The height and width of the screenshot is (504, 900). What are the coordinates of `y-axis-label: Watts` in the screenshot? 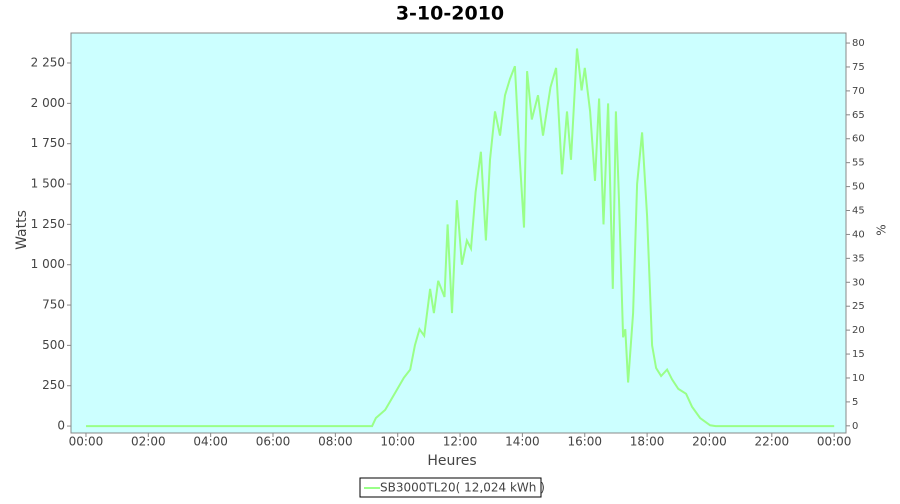 It's located at (22, 230).